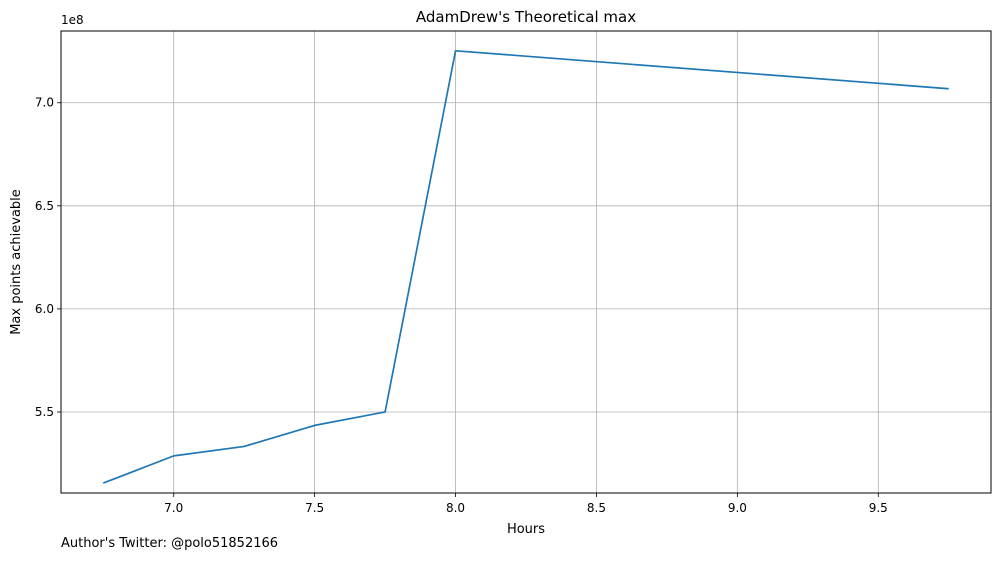  Describe the element at coordinates (314, 508) in the screenshot. I see `x-tick-label: 7.5` at that location.